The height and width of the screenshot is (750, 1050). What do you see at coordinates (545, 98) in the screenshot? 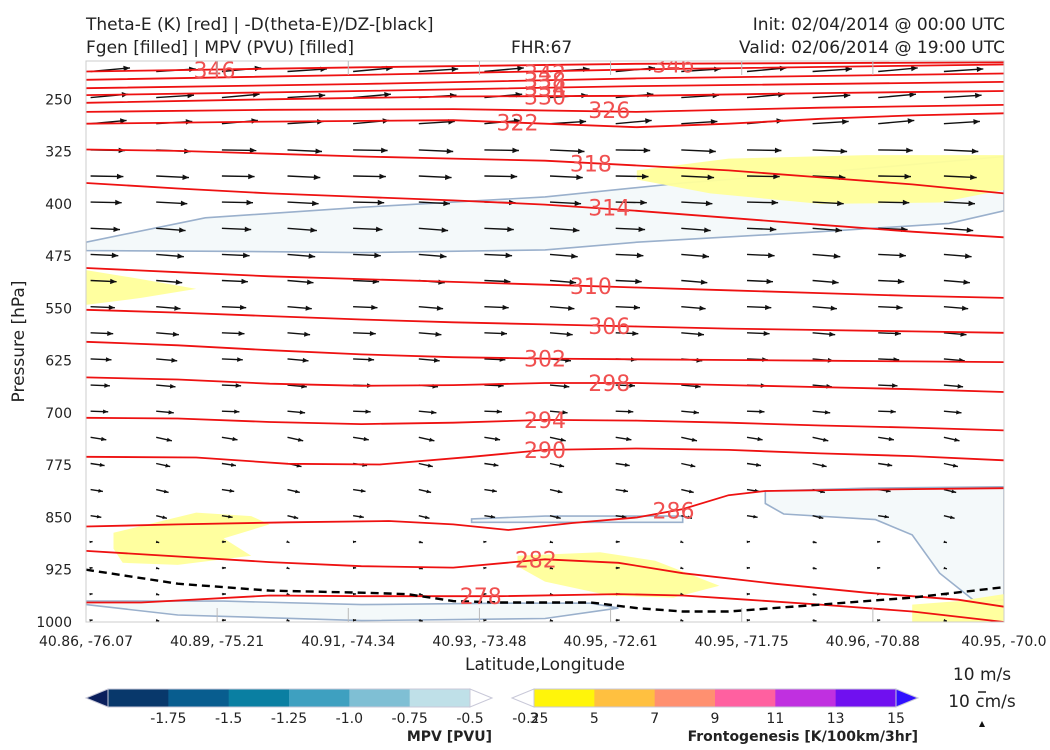
I see `contour-label: 330` at bounding box center [545, 98].